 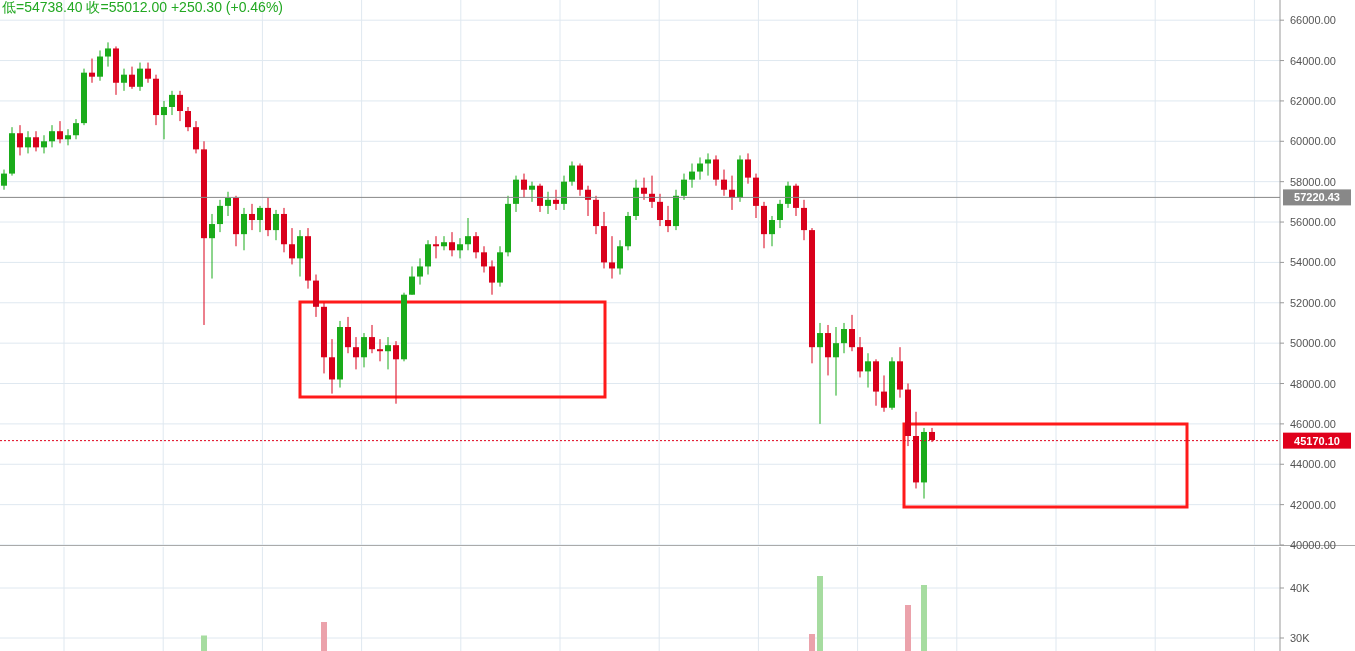 What do you see at coordinates (1313, 383) in the screenshot?
I see `y-tick-label: 48000.00` at bounding box center [1313, 383].